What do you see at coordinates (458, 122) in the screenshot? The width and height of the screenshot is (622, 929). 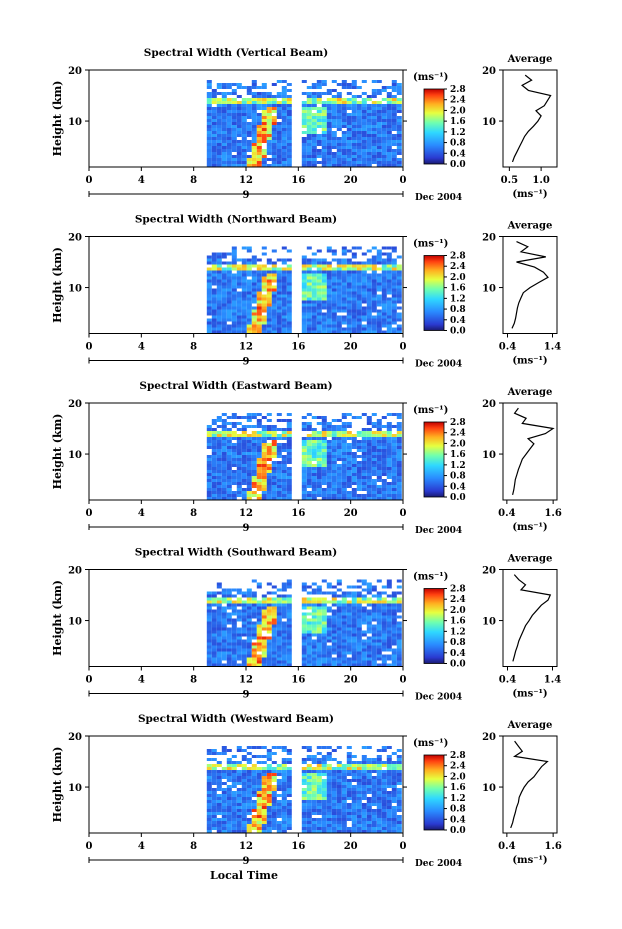 I see `colorbar-tick-label: 1.6` at bounding box center [458, 122].